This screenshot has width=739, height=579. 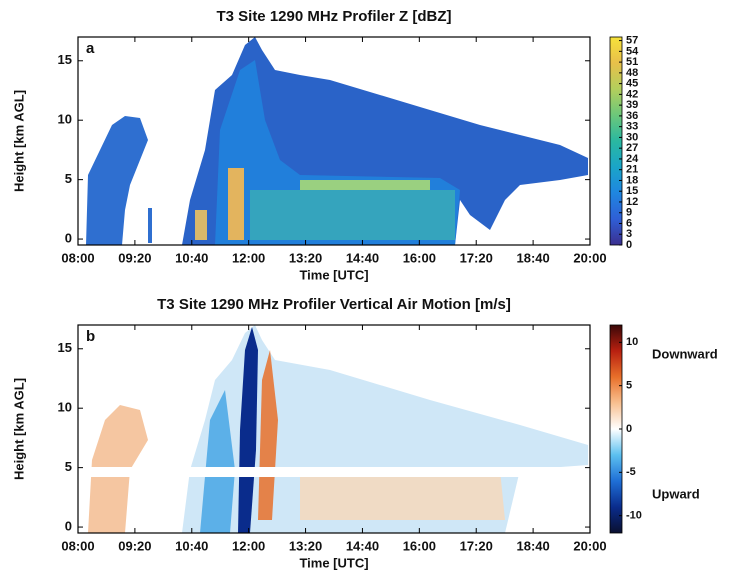 What do you see at coordinates (676, 493) in the screenshot?
I see `annotation: Upward` at bounding box center [676, 493].